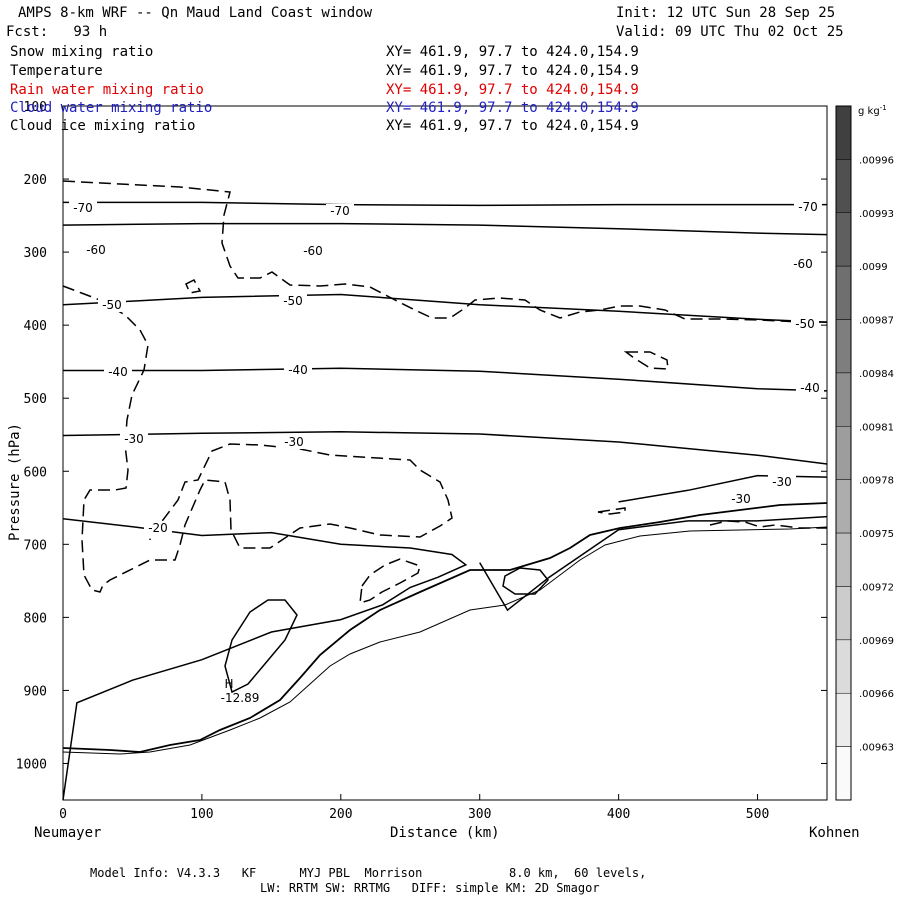 The height and width of the screenshot is (900, 900). What do you see at coordinates (35, 472) in the screenshot?
I see `y-tick-label: 600` at bounding box center [35, 472].